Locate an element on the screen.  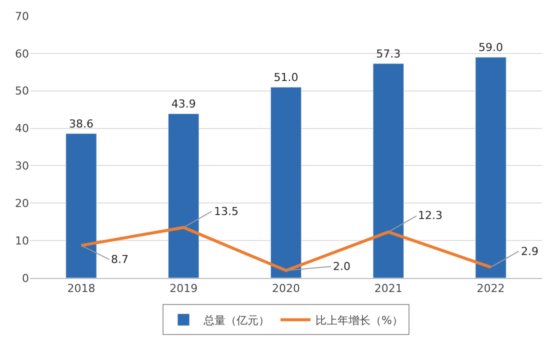
line-series is located at coordinates (286, 249).